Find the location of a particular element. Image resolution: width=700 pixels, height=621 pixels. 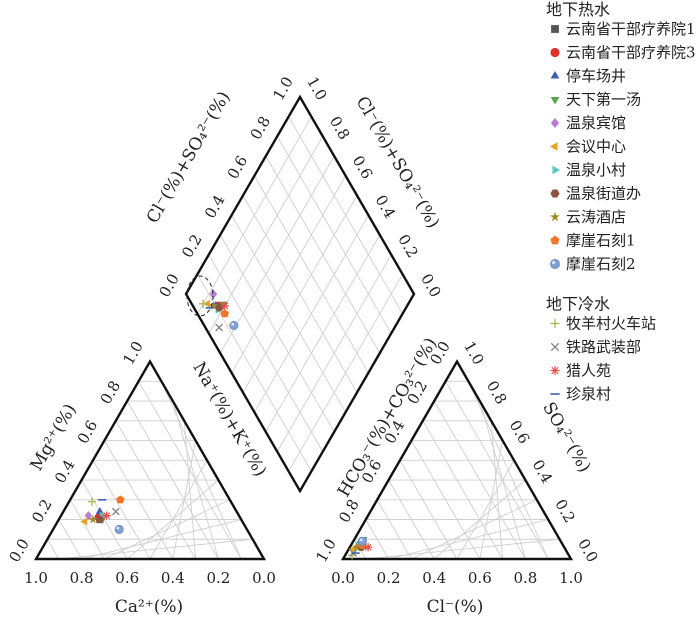

legend-group-title: 地下热水 is located at coordinates (578, 9).